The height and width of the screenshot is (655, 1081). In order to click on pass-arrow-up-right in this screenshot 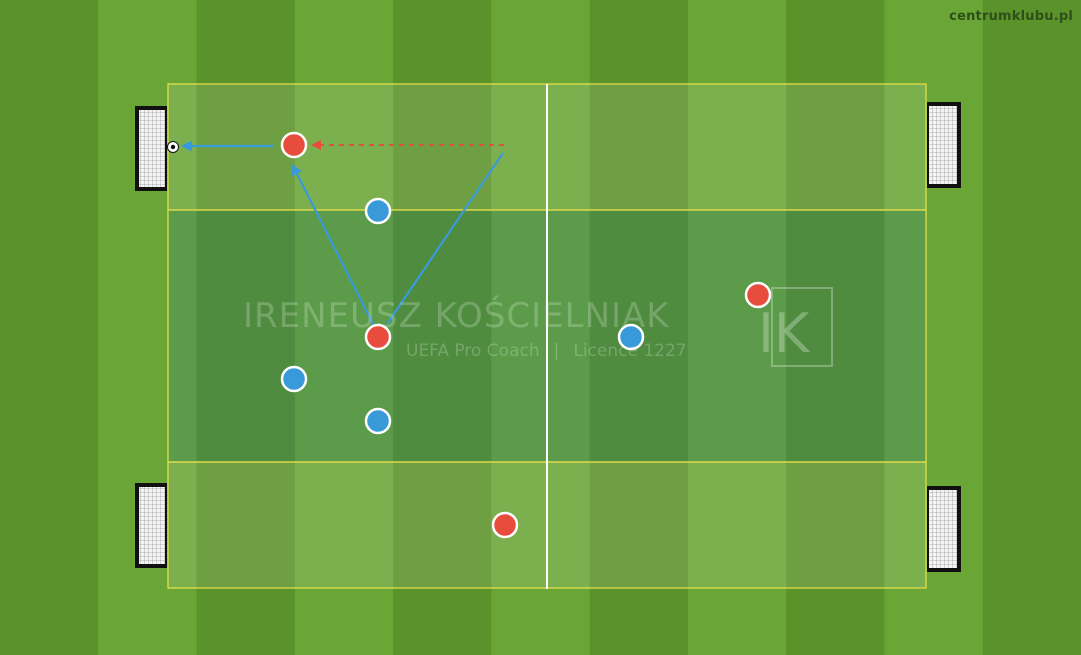, I will do `click(445, 238)`.